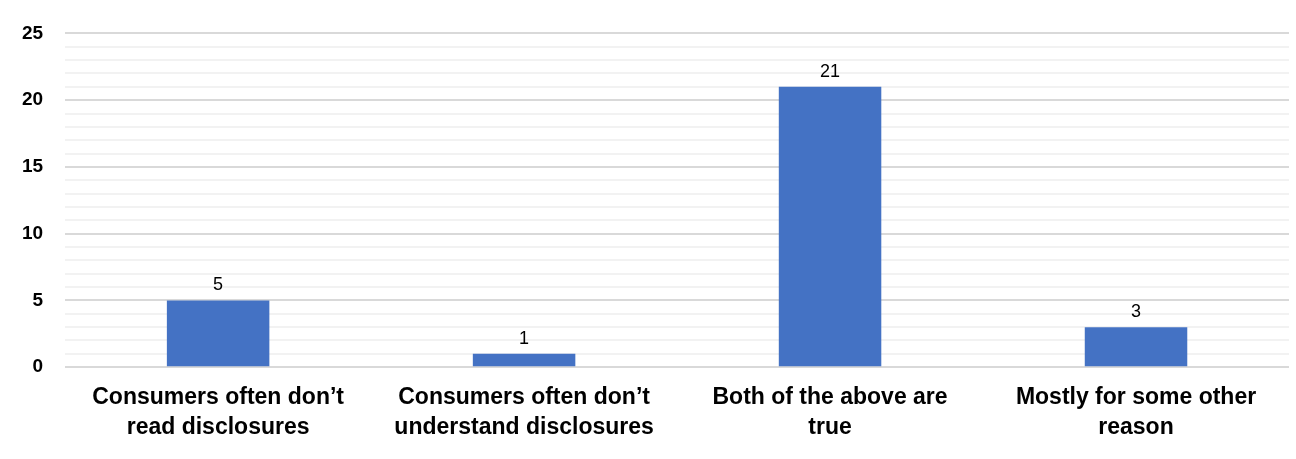  Describe the element at coordinates (524, 337) in the screenshot. I see `data-label: 1` at that location.